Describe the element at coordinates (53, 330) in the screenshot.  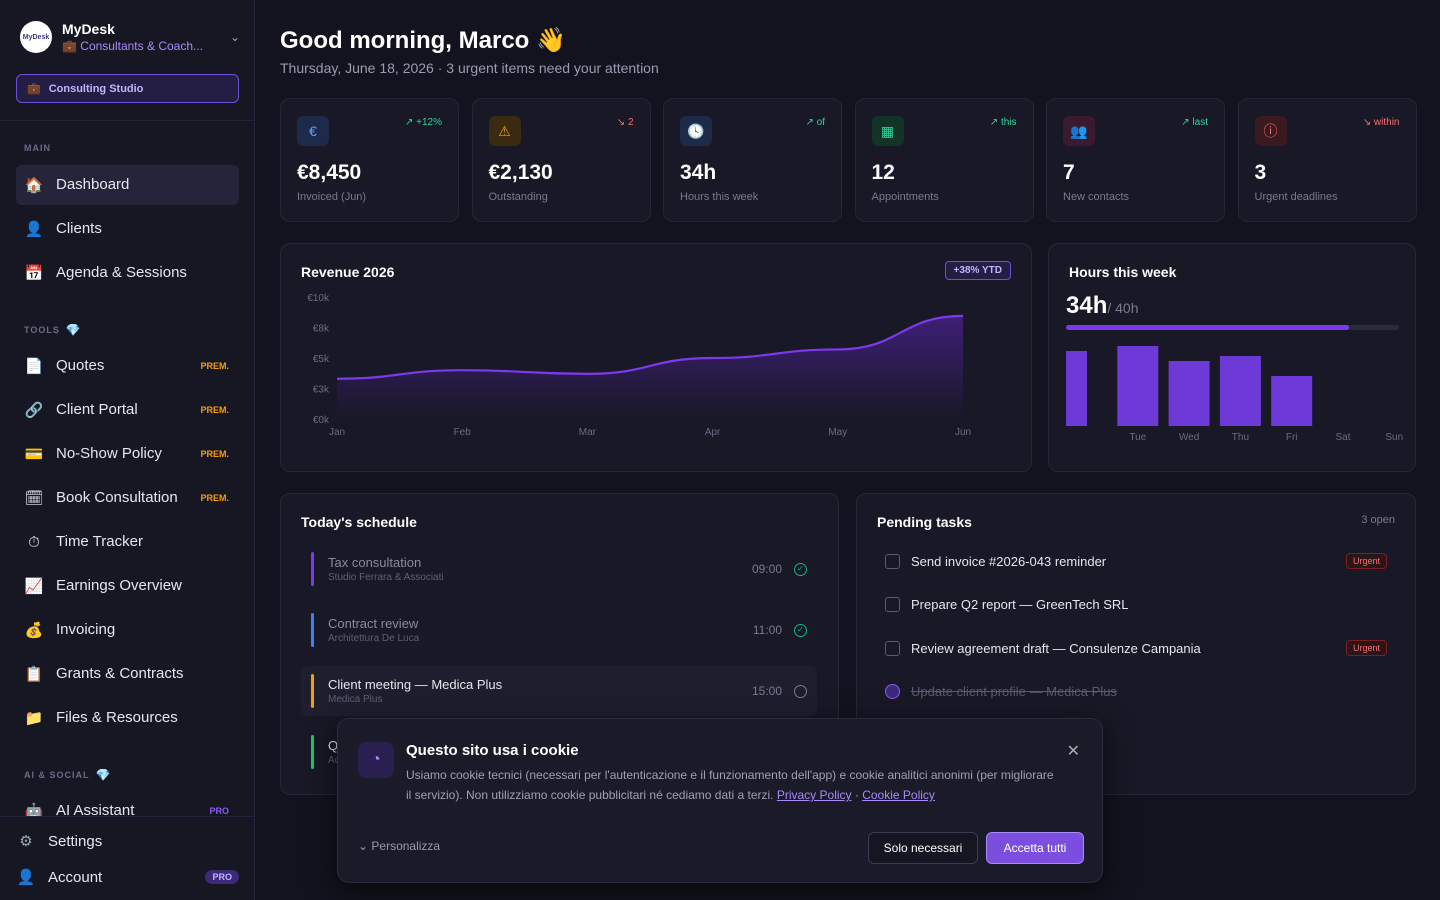
I see `section-tools-label: TOOLS 💎` at that location.